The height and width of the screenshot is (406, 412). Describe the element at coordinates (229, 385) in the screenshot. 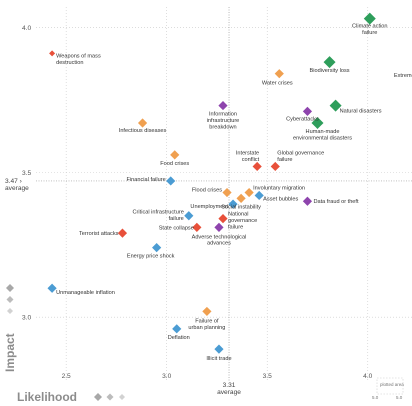

I see `x-average-value: 3.31` at that location.